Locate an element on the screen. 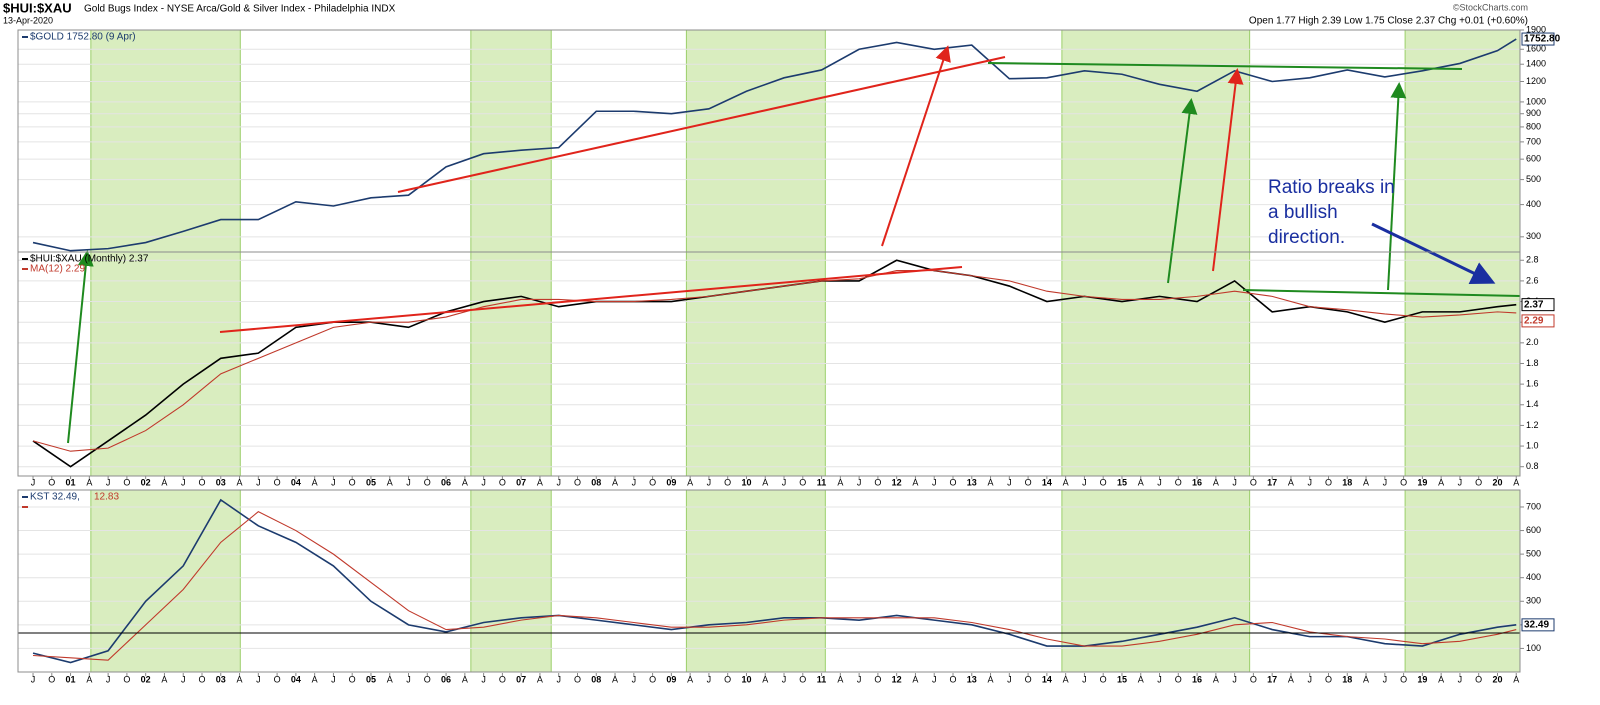 Image resolution: width=1600 pixels, height=705 pixels. y-tick-label: 2.8 is located at coordinates (1532, 260).